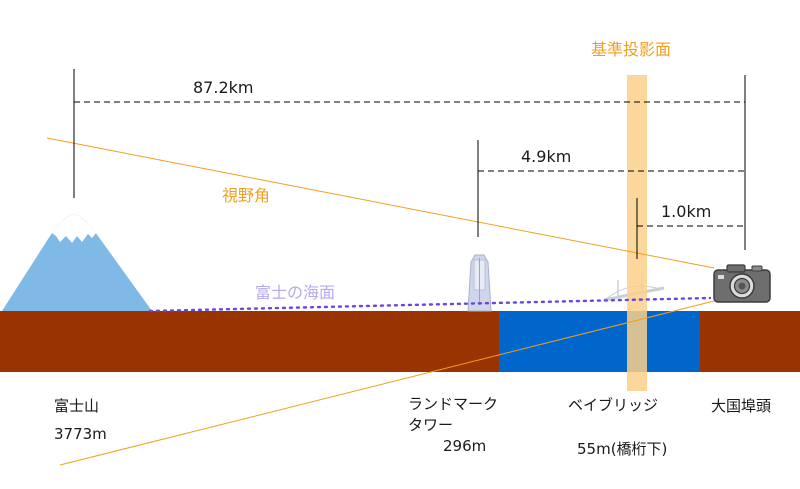  I want to click on fuji-sea-level-label: 富士の海面, so click(295, 292).